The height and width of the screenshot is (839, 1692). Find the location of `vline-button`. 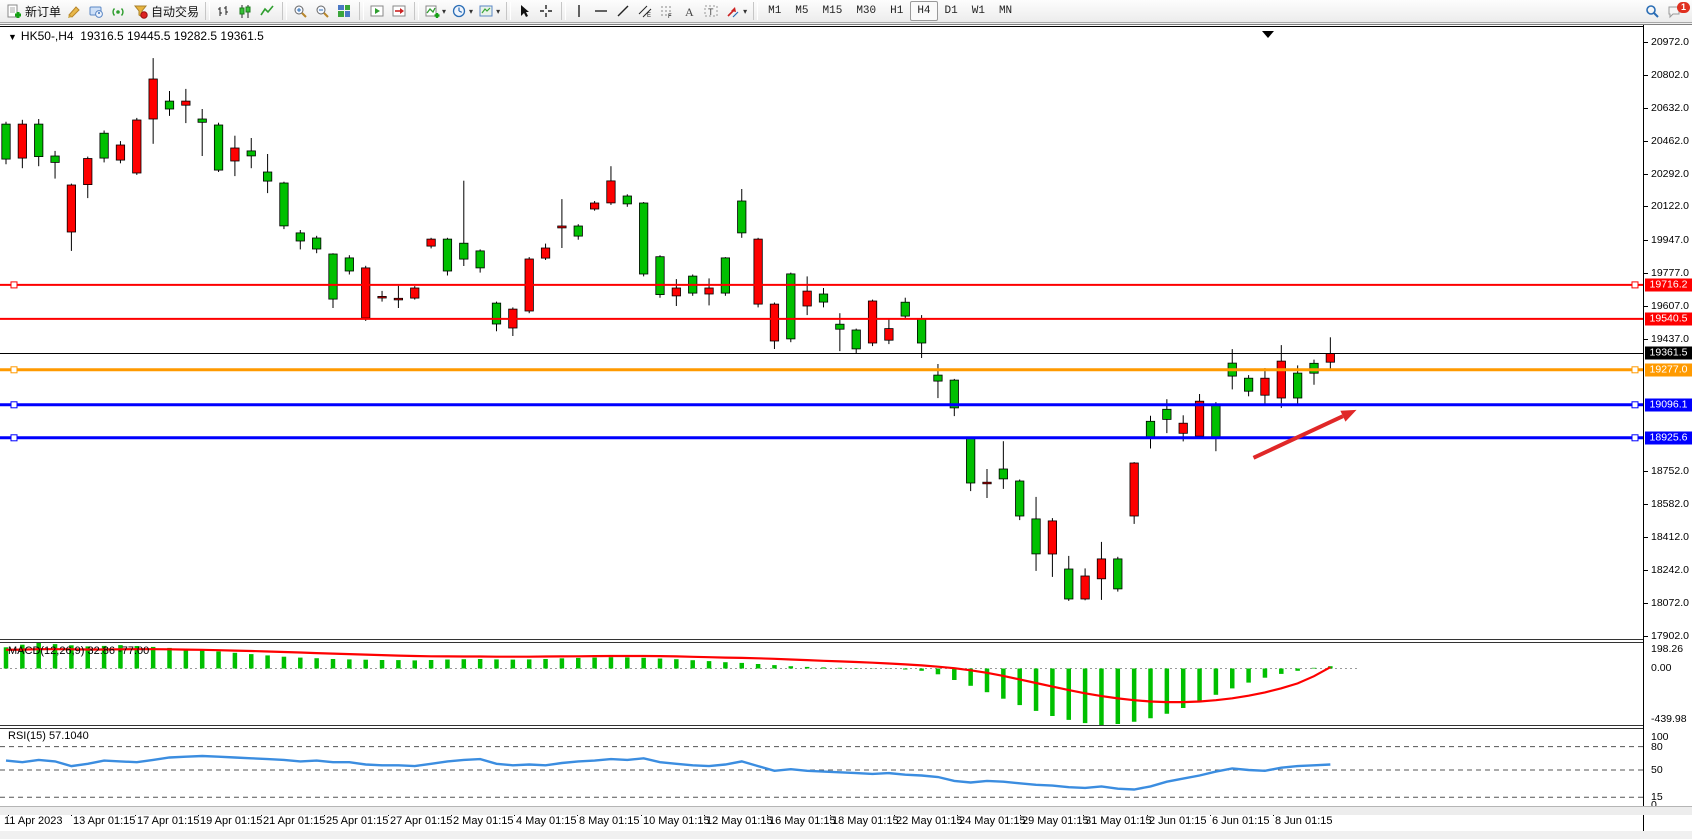

vline-button is located at coordinates (580, 11).